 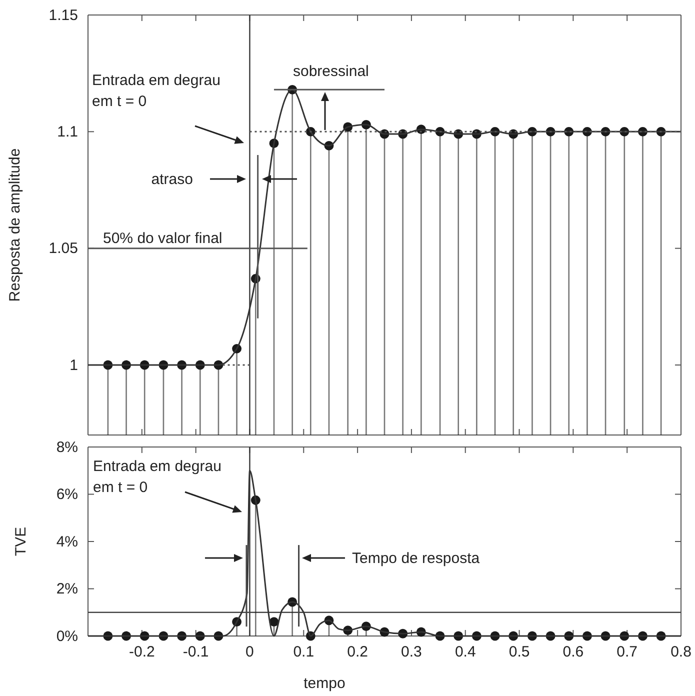 I want to click on x-tick-label: 0.4, so click(x=465, y=652).